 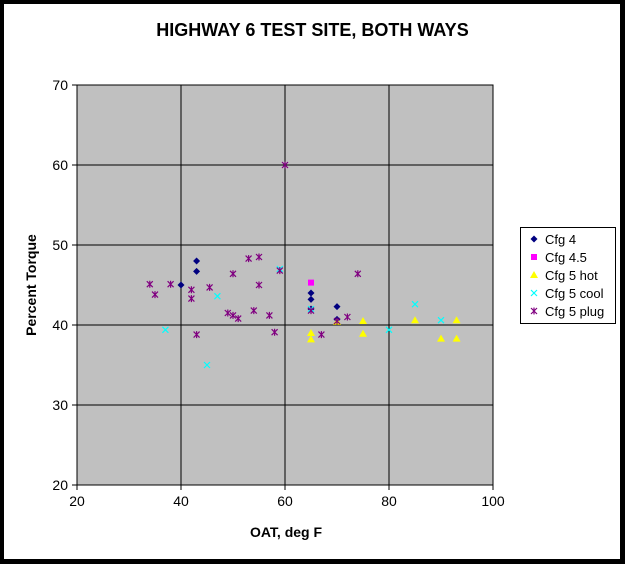 What do you see at coordinates (181, 501) in the screenshot?
I see `x-tick-label: 40` at bounding box center [181, 501].